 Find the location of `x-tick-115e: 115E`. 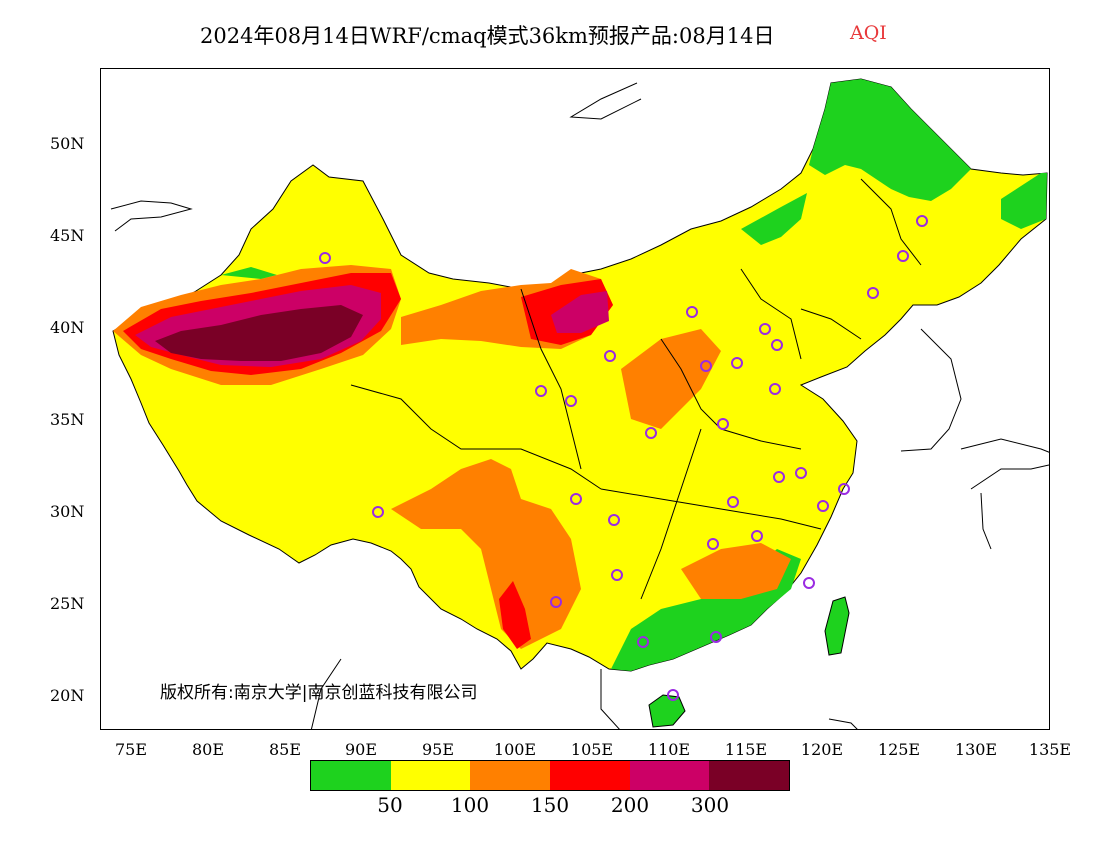

x-tick-115e: 115E is located at coordinates (746, 749).